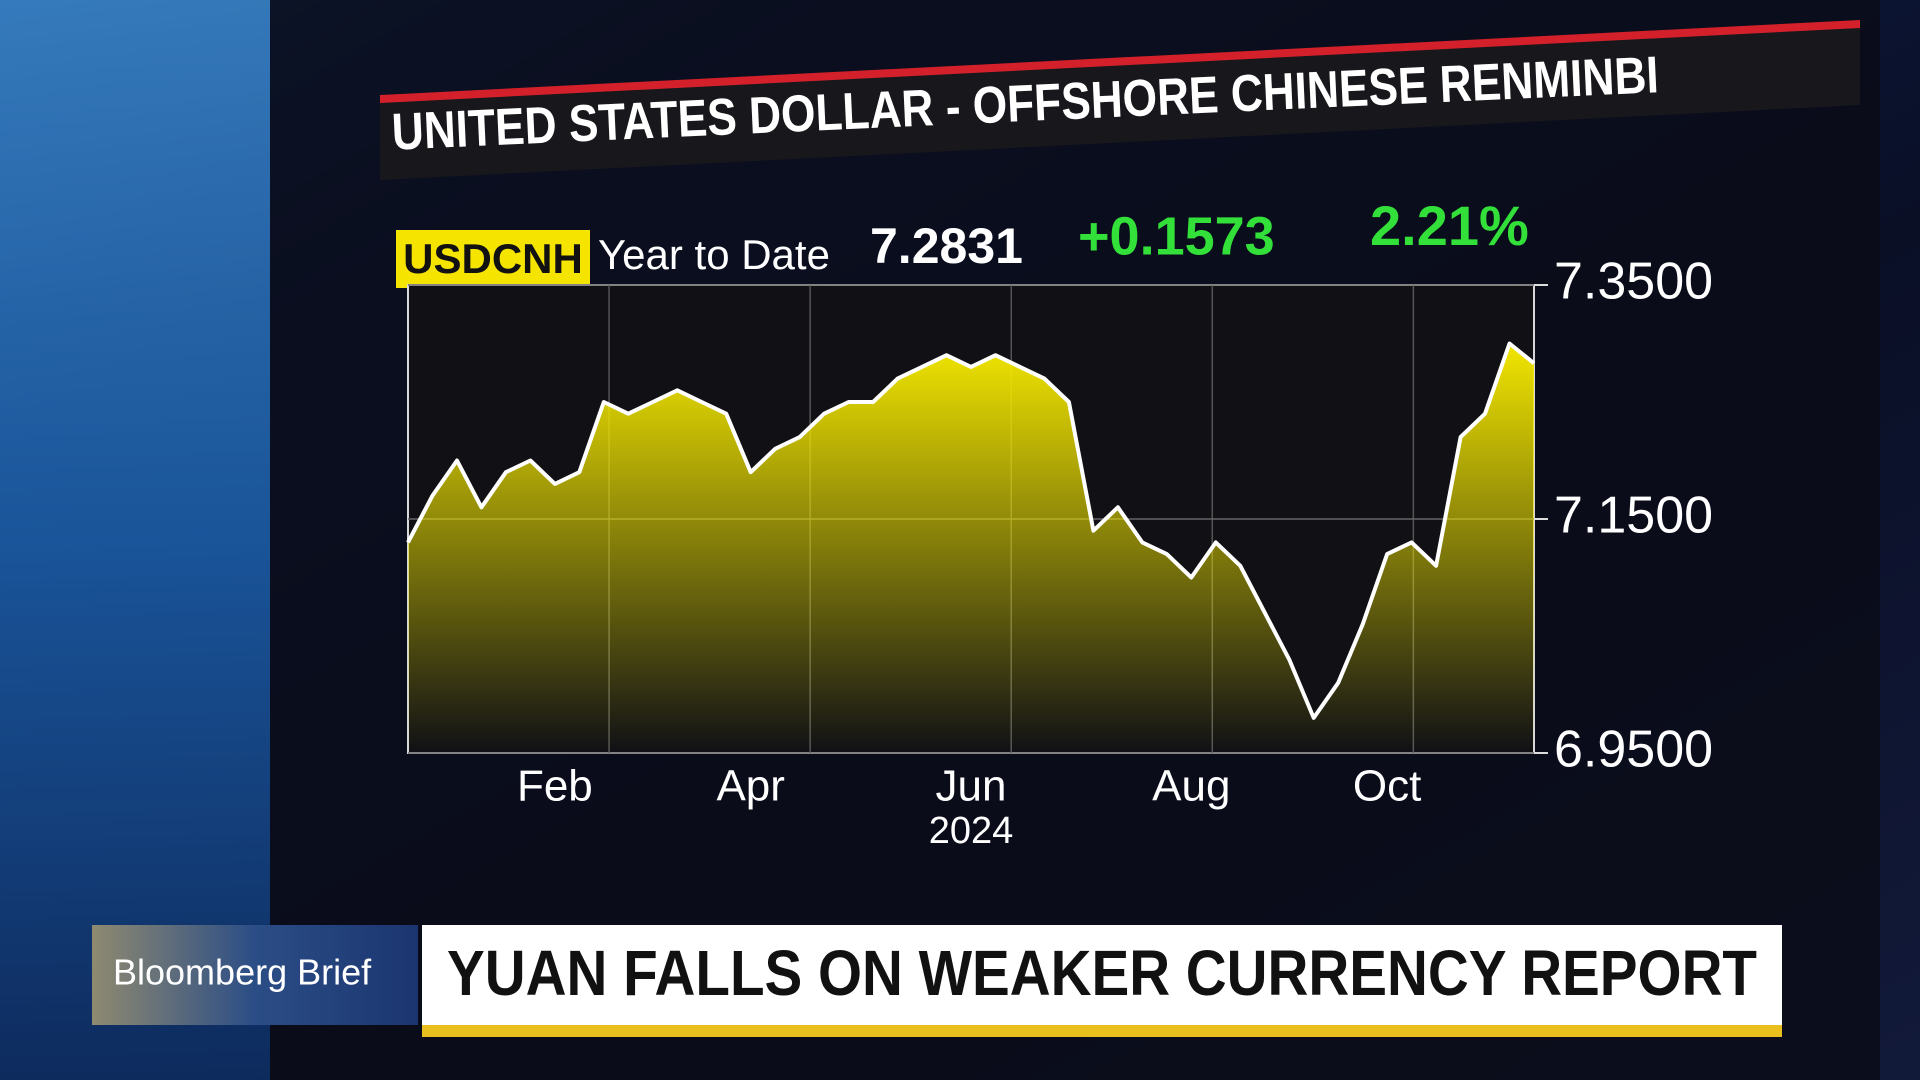  I want to click on y-tick-label: 6.9500, so click(1633, 750).